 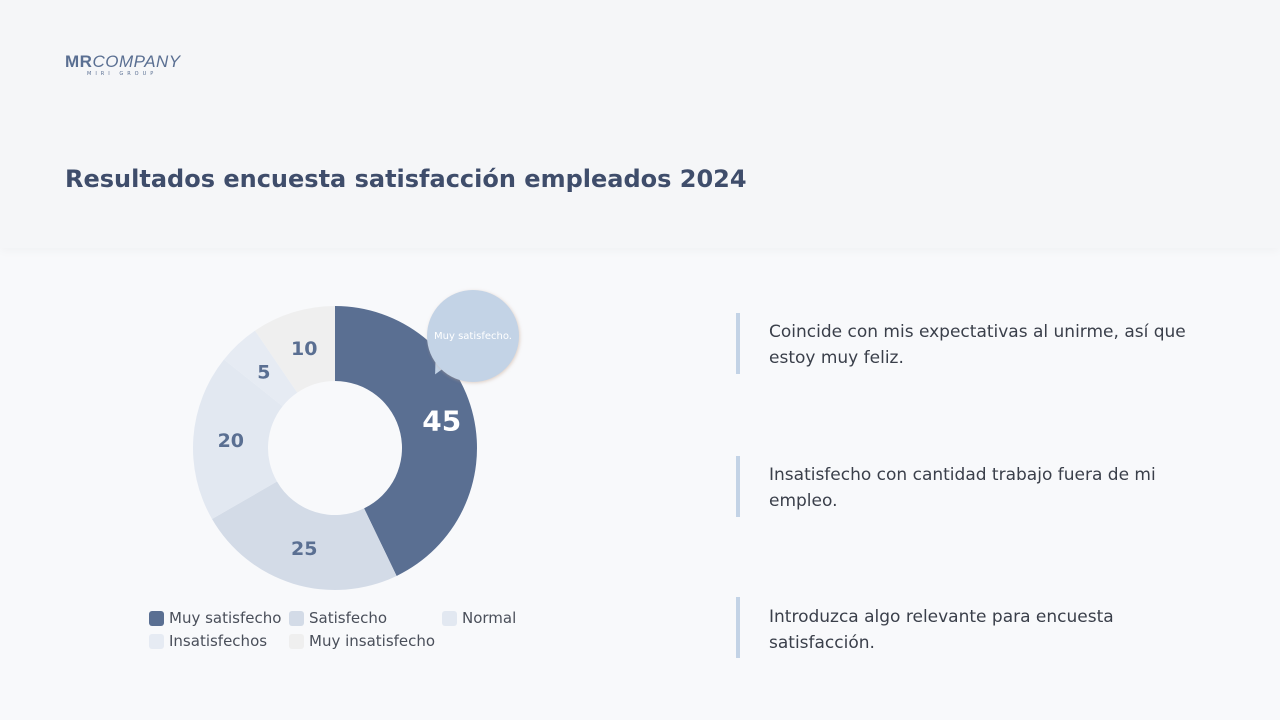 I want to click on callout-bubble: Muy satisfecho., so click(x=473, y=336).